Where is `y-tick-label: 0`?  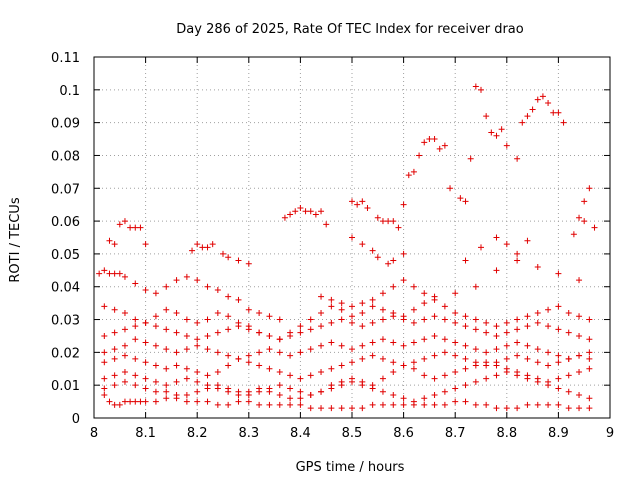 y-tick-label: 0 is located at coordinates (76, 419).